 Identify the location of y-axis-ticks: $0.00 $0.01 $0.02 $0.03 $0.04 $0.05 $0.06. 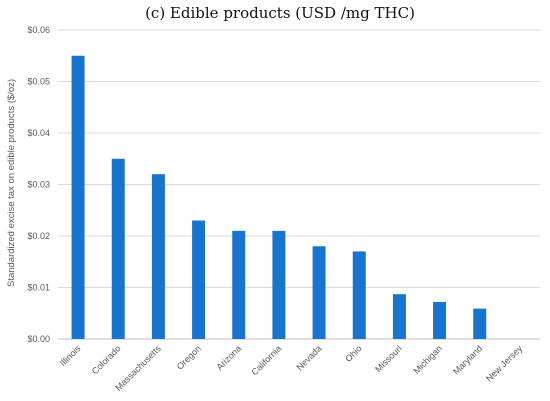
(38, 184).